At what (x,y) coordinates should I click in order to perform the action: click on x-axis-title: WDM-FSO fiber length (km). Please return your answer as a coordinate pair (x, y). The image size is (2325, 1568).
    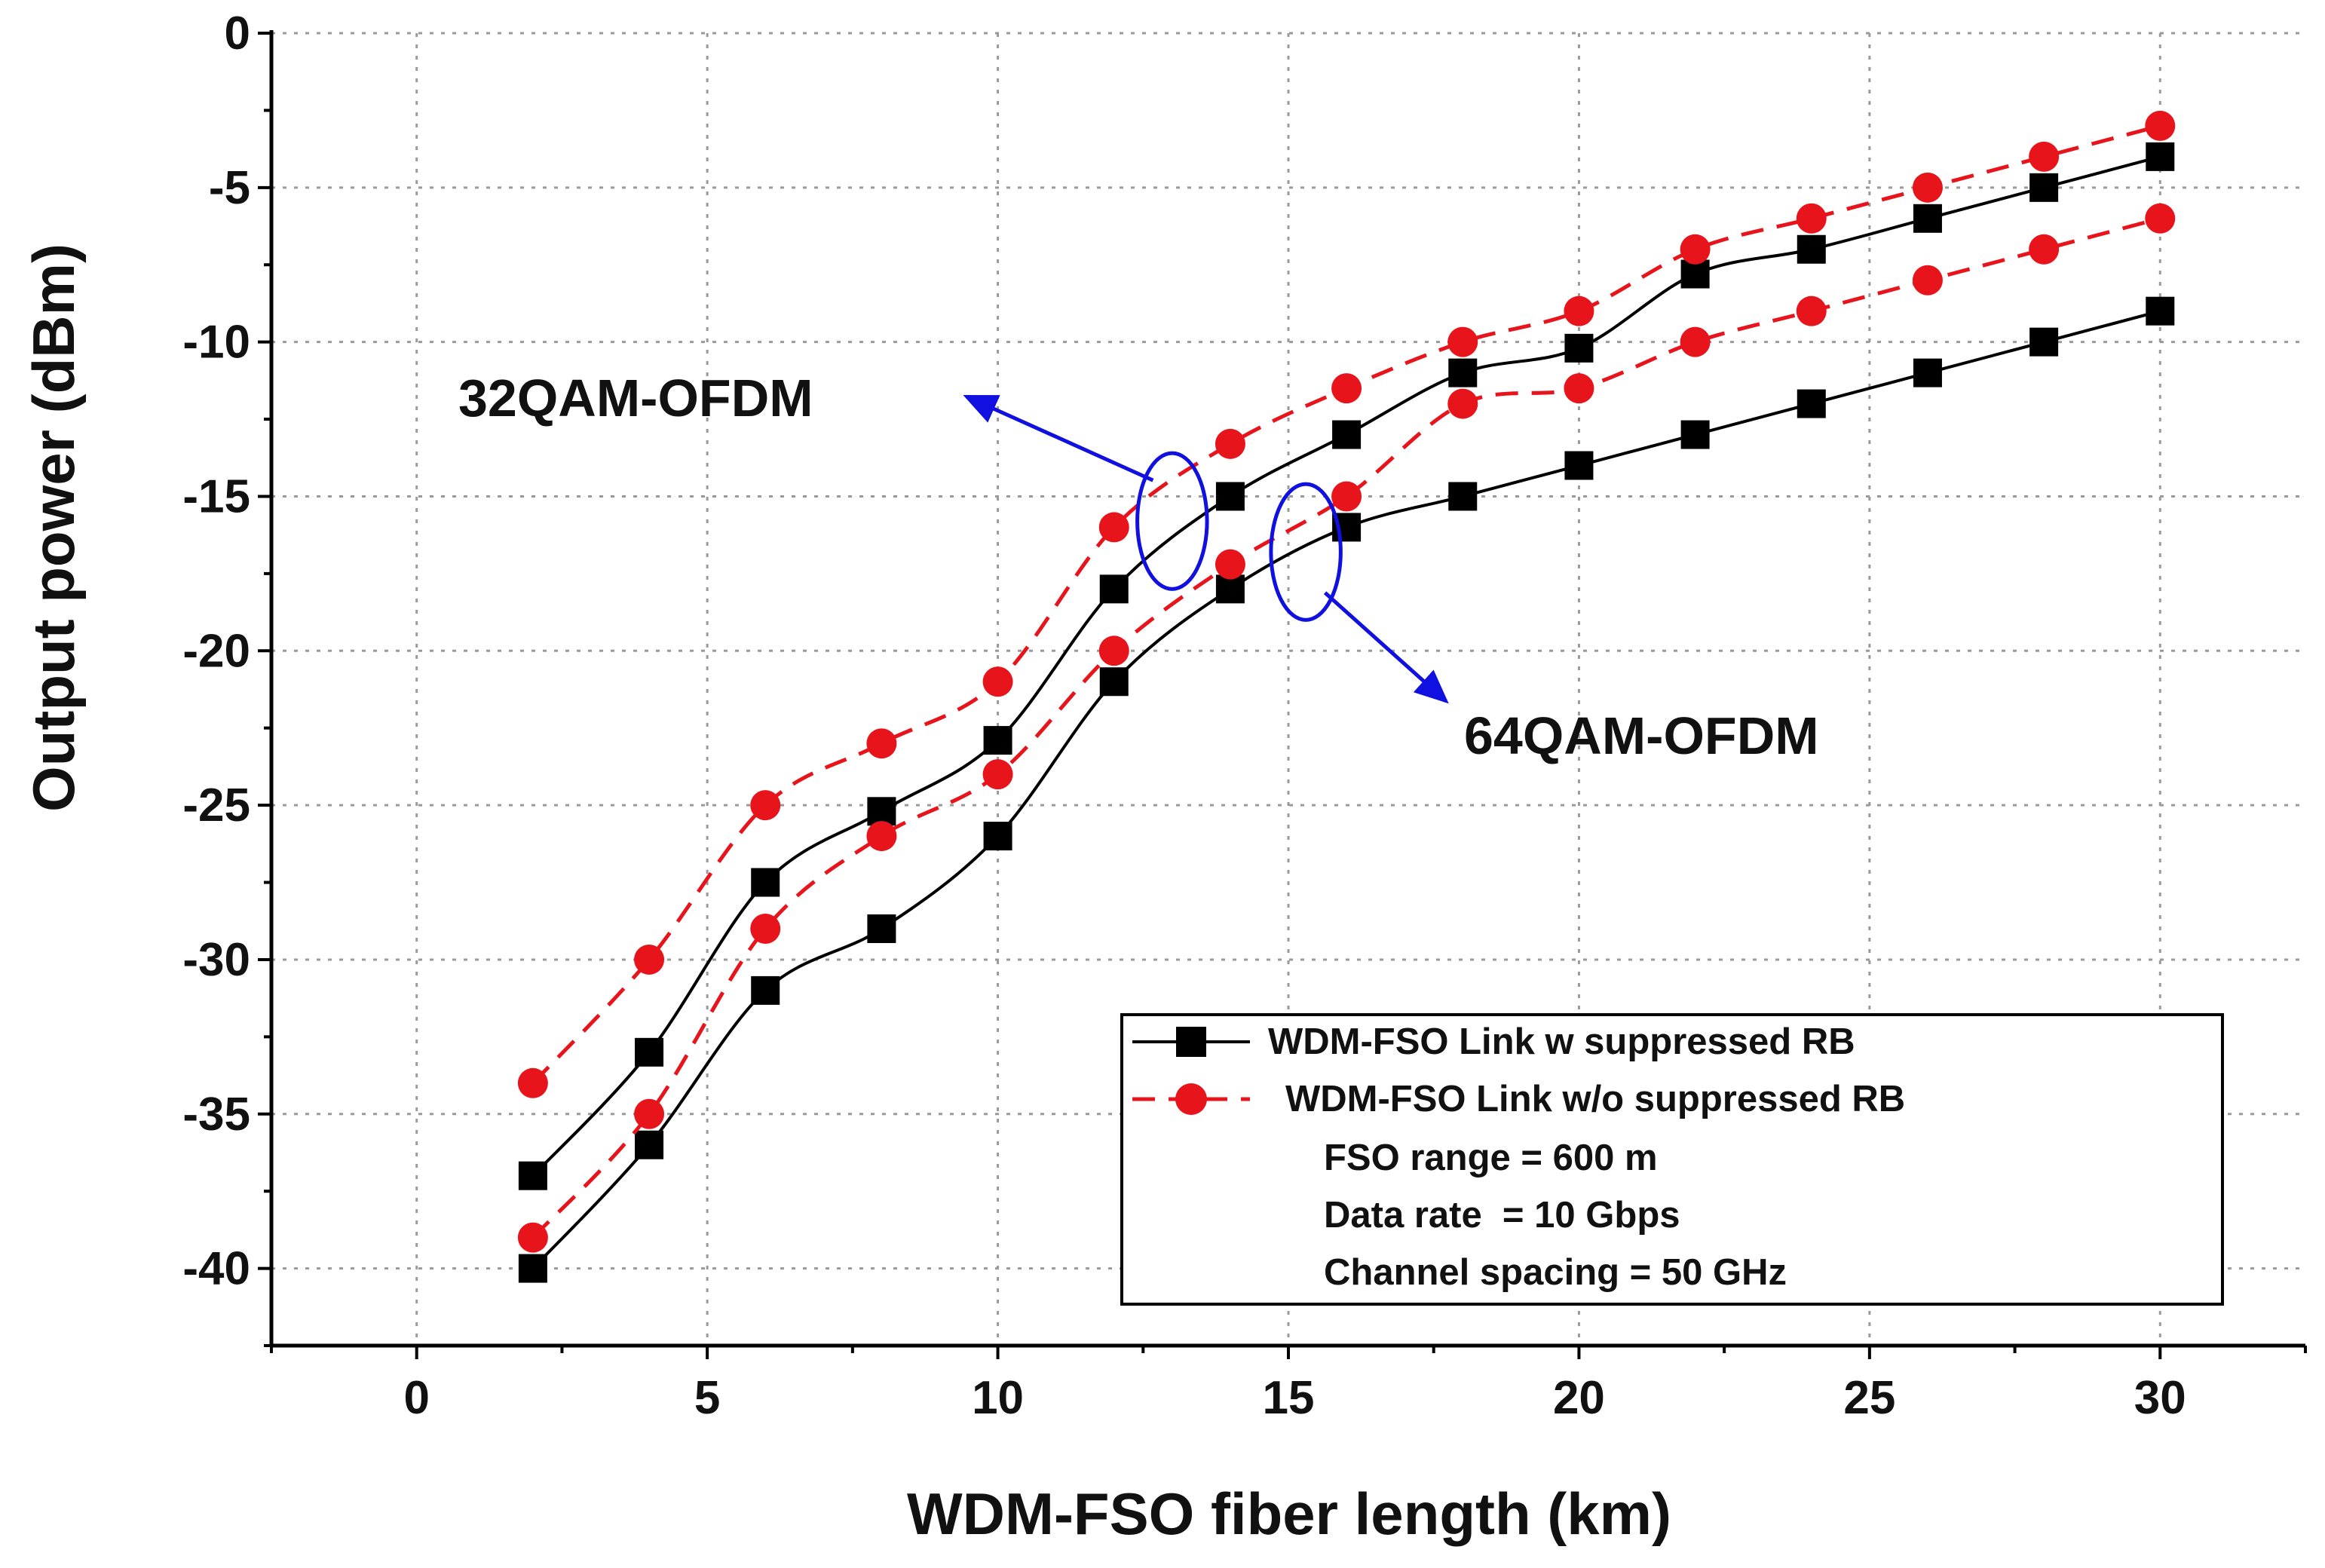
    Looking at the image, I should click on (1289, 1514).